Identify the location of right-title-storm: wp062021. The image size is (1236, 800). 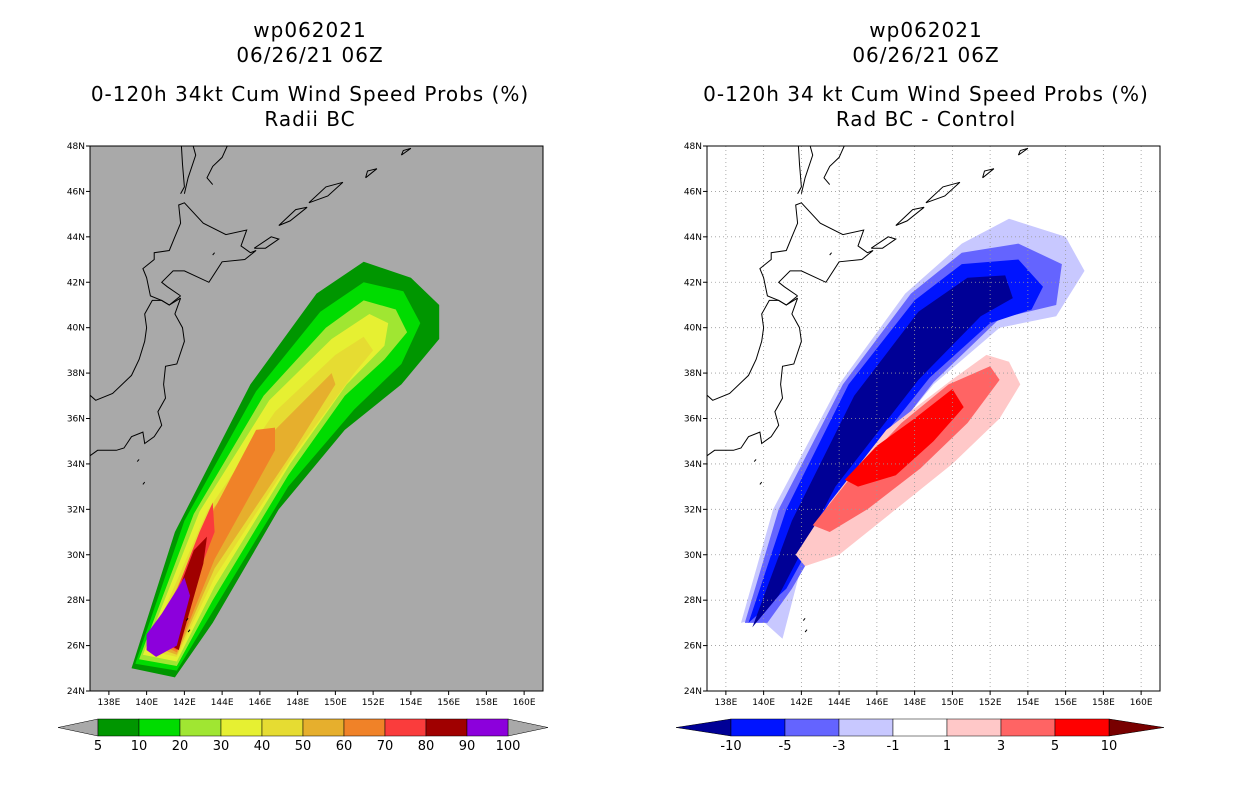
(926, 30).